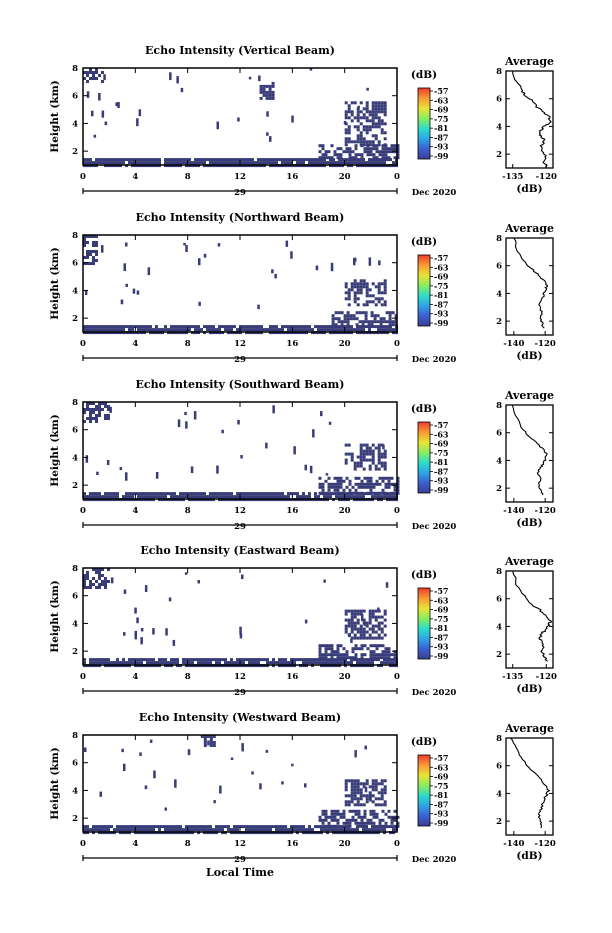 The width and height of the screenshot is (612, 933). I want to click on x-tick-label: 0, so click(397, 844).